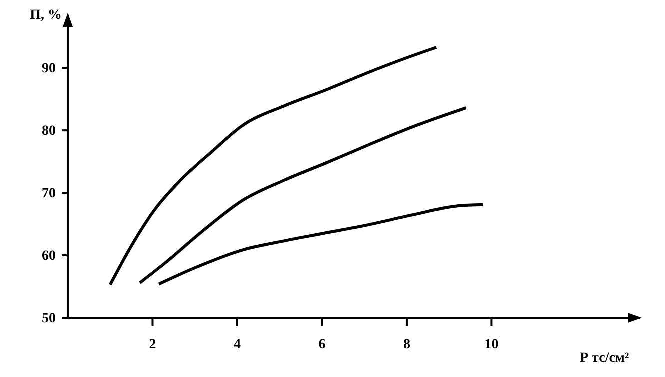  What do you see at coordinates (237, 345) in the screenshot?
I see `x-tick-label: 4` at bounding box center [237, 345].